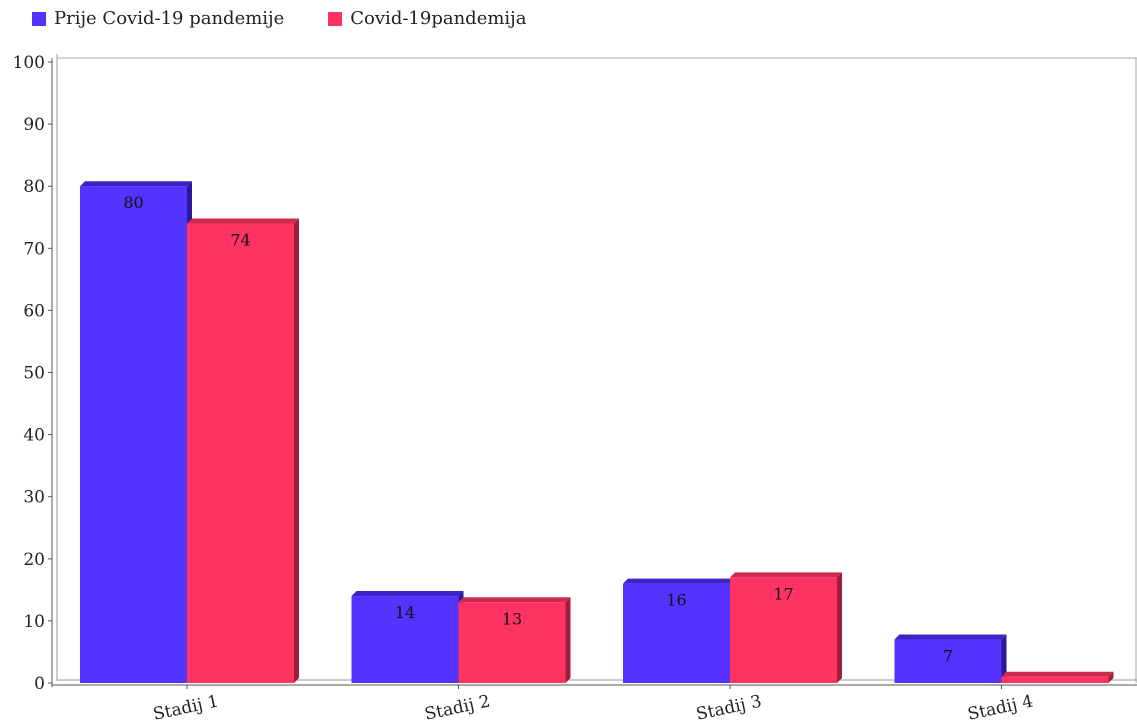 The image size is (1137, 727). Describe the element at coordinates (34, 187) in the screenshot. I see `y-tick-label: 80` at that location.